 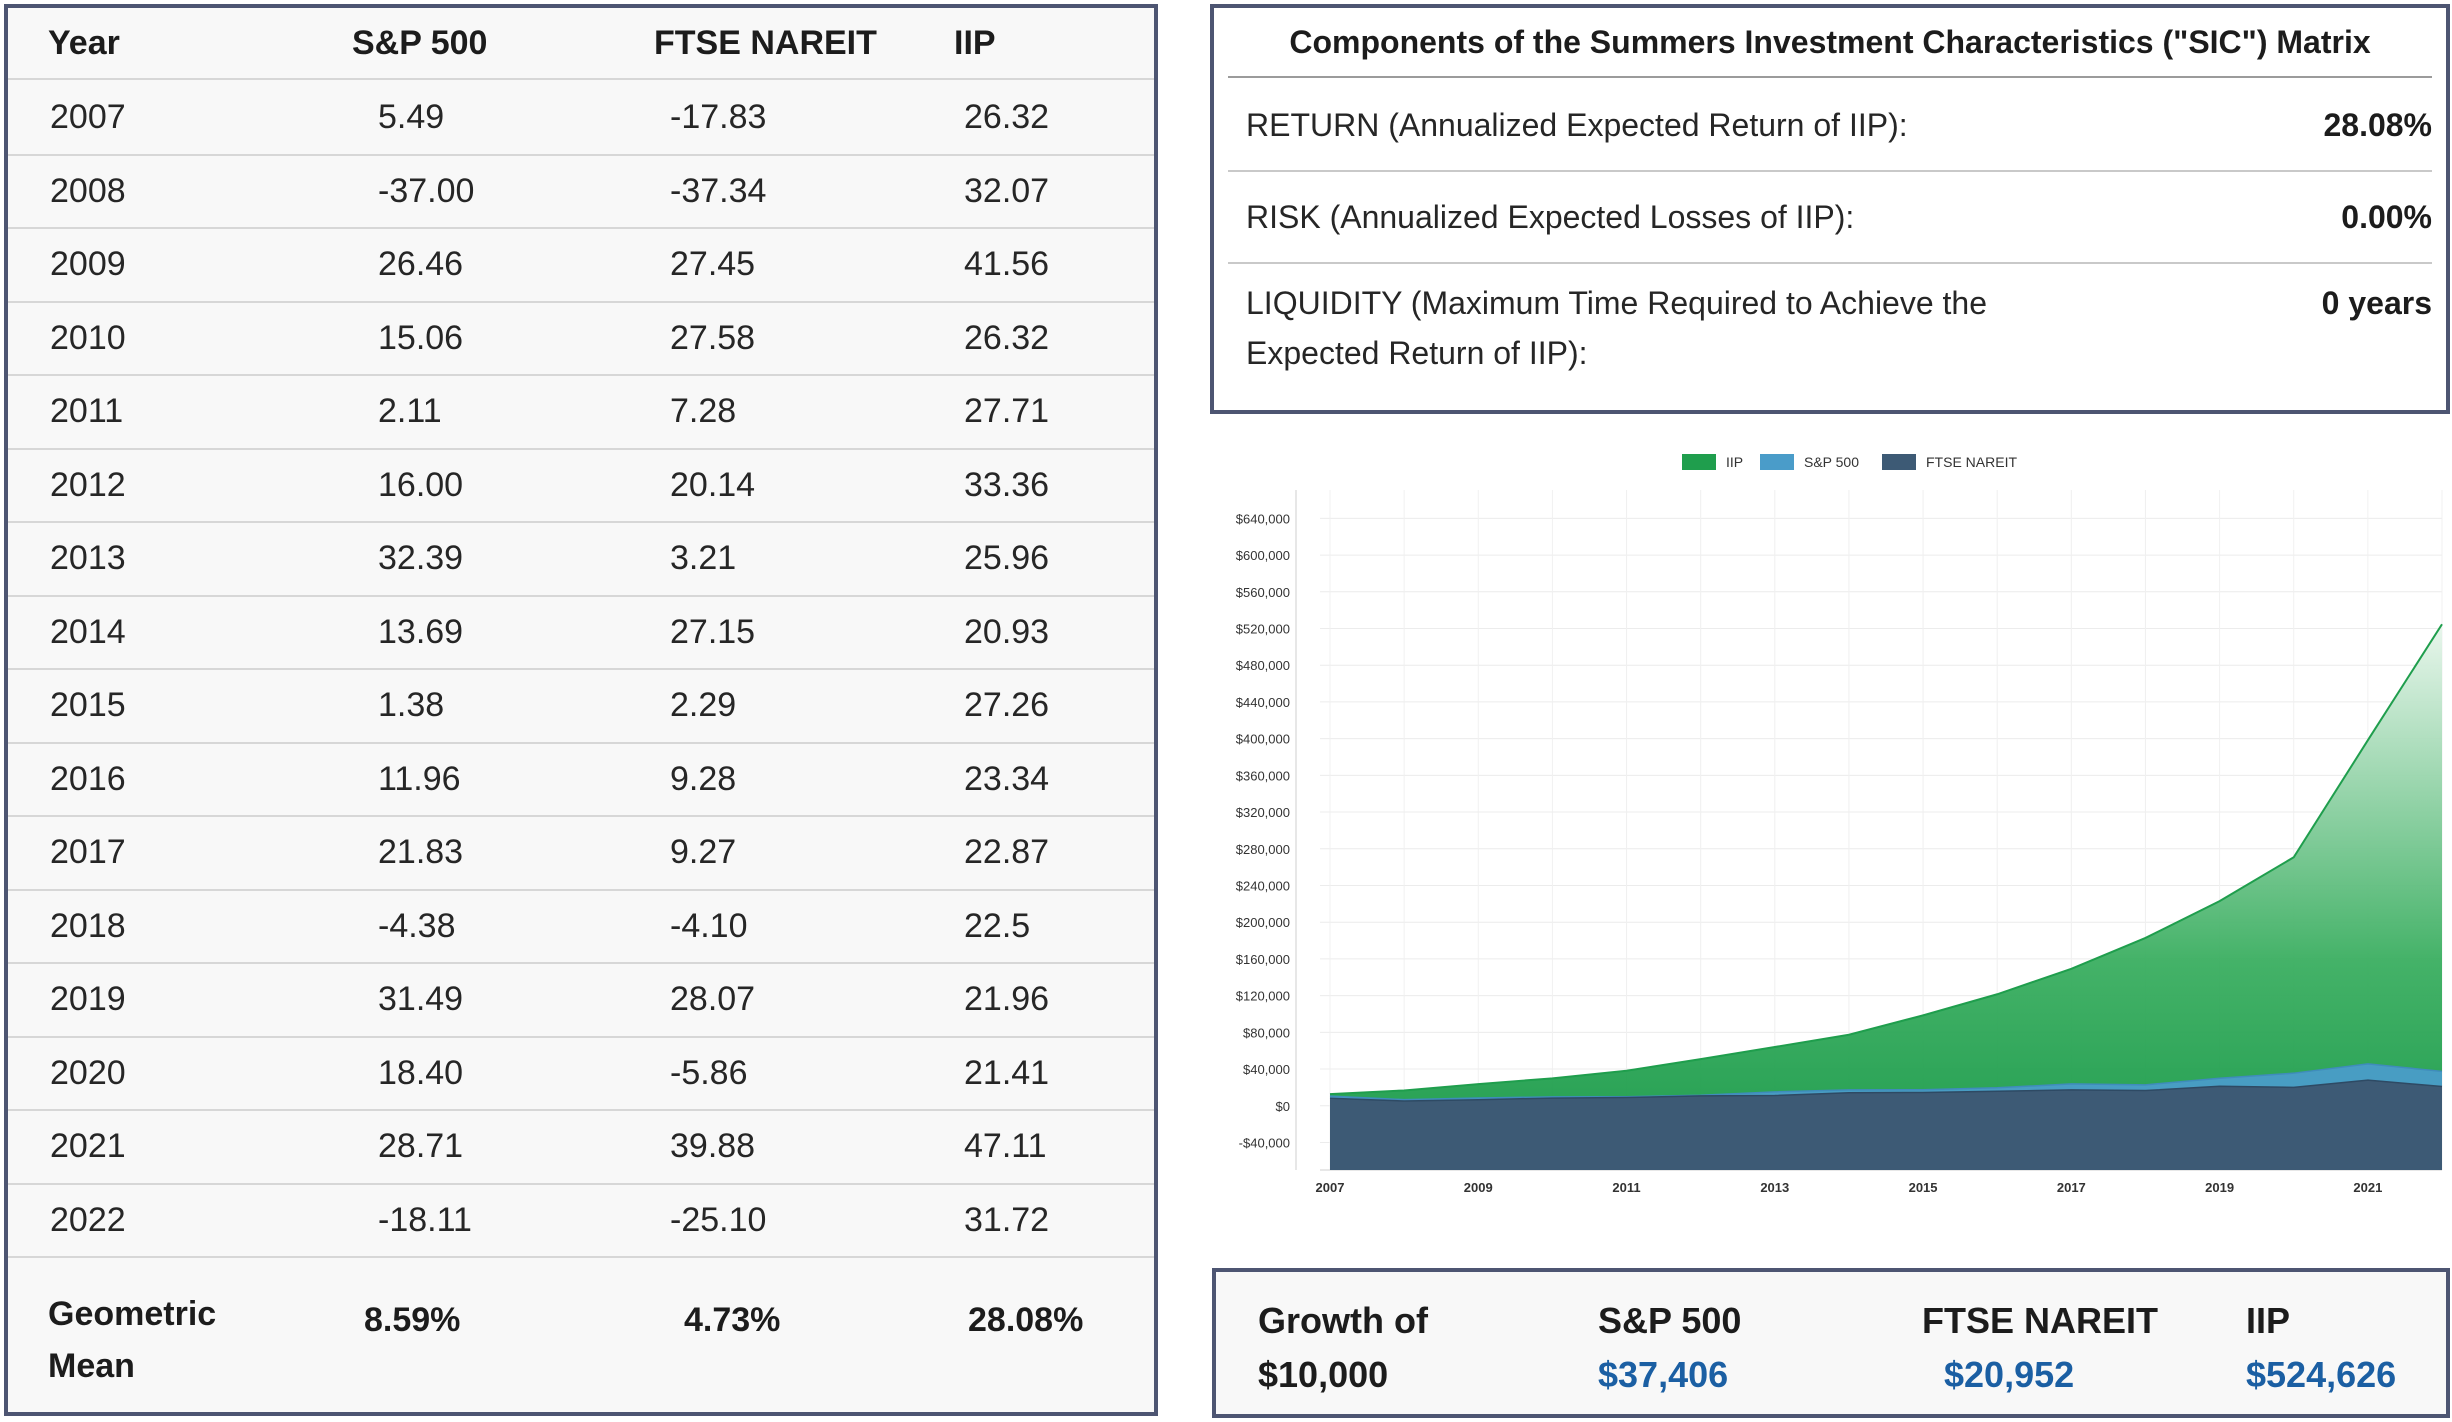 What do you see at coordinates (1007, 1219) in the screenshot?
I see `cell-iip: 31.72` at bounding box center [1007, 1219].